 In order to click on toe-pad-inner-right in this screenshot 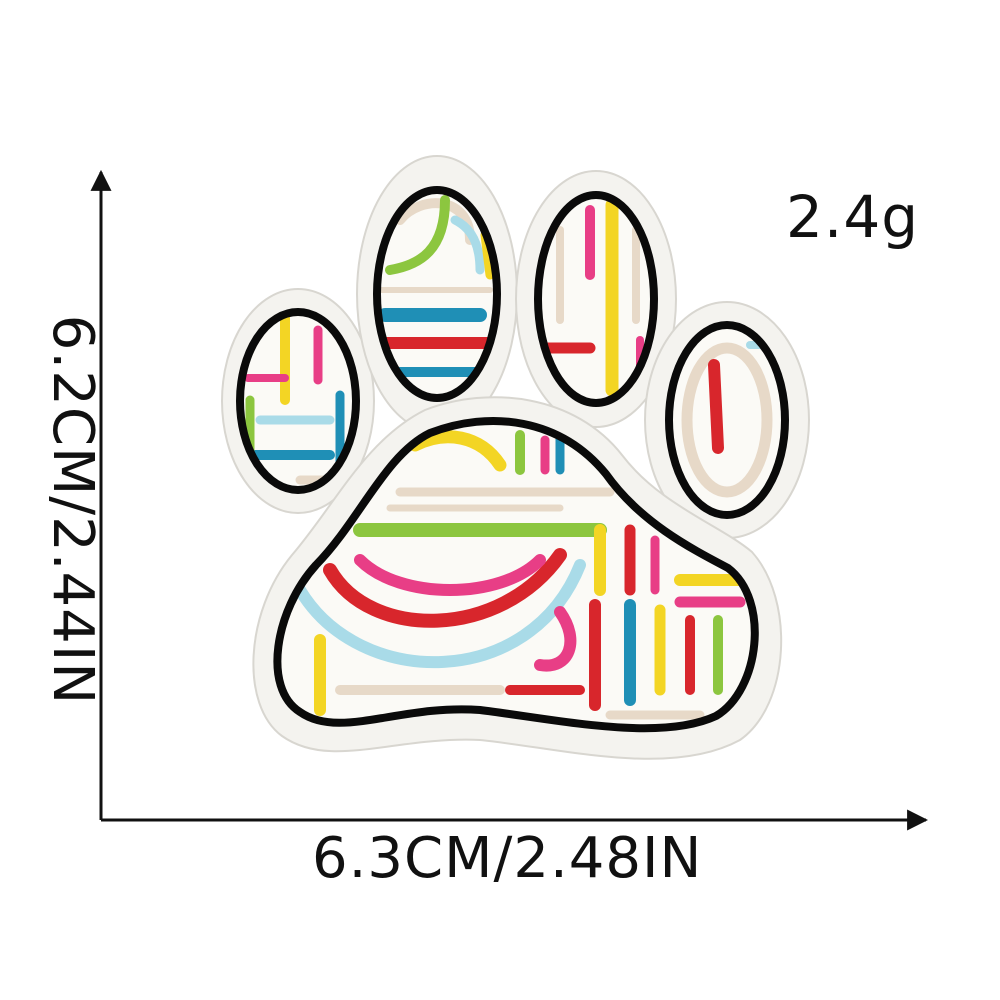, I will do `click(596, 299)`.